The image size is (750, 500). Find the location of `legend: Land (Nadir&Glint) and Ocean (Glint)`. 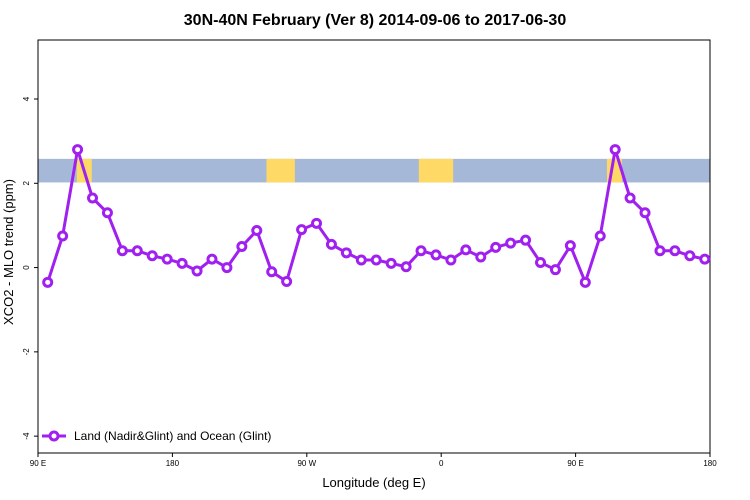

legend: Land (Nadir&Glint) and Ocean (Glint) is located at coordinates (156, 436).